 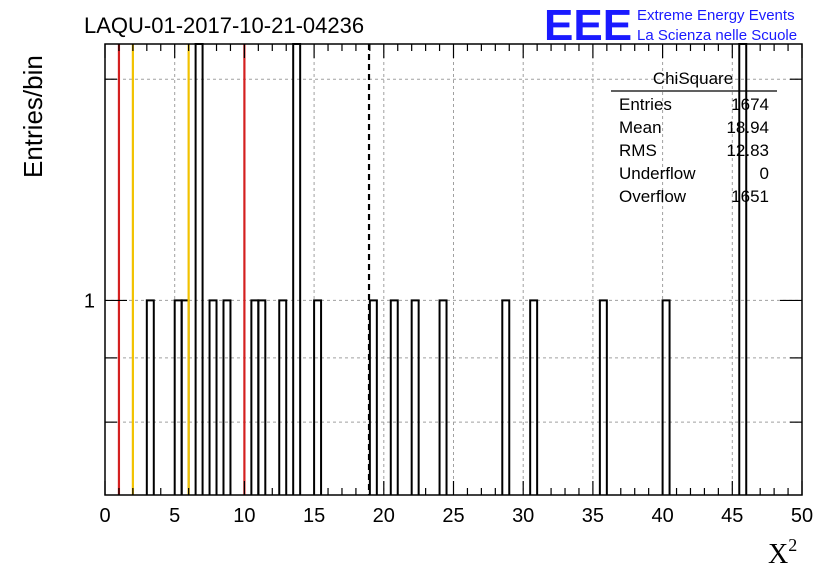 What do you see at coordinates (104, 516) in the screenshot?
I see `x-tick-label: 0` at bounding box center [104, 516].